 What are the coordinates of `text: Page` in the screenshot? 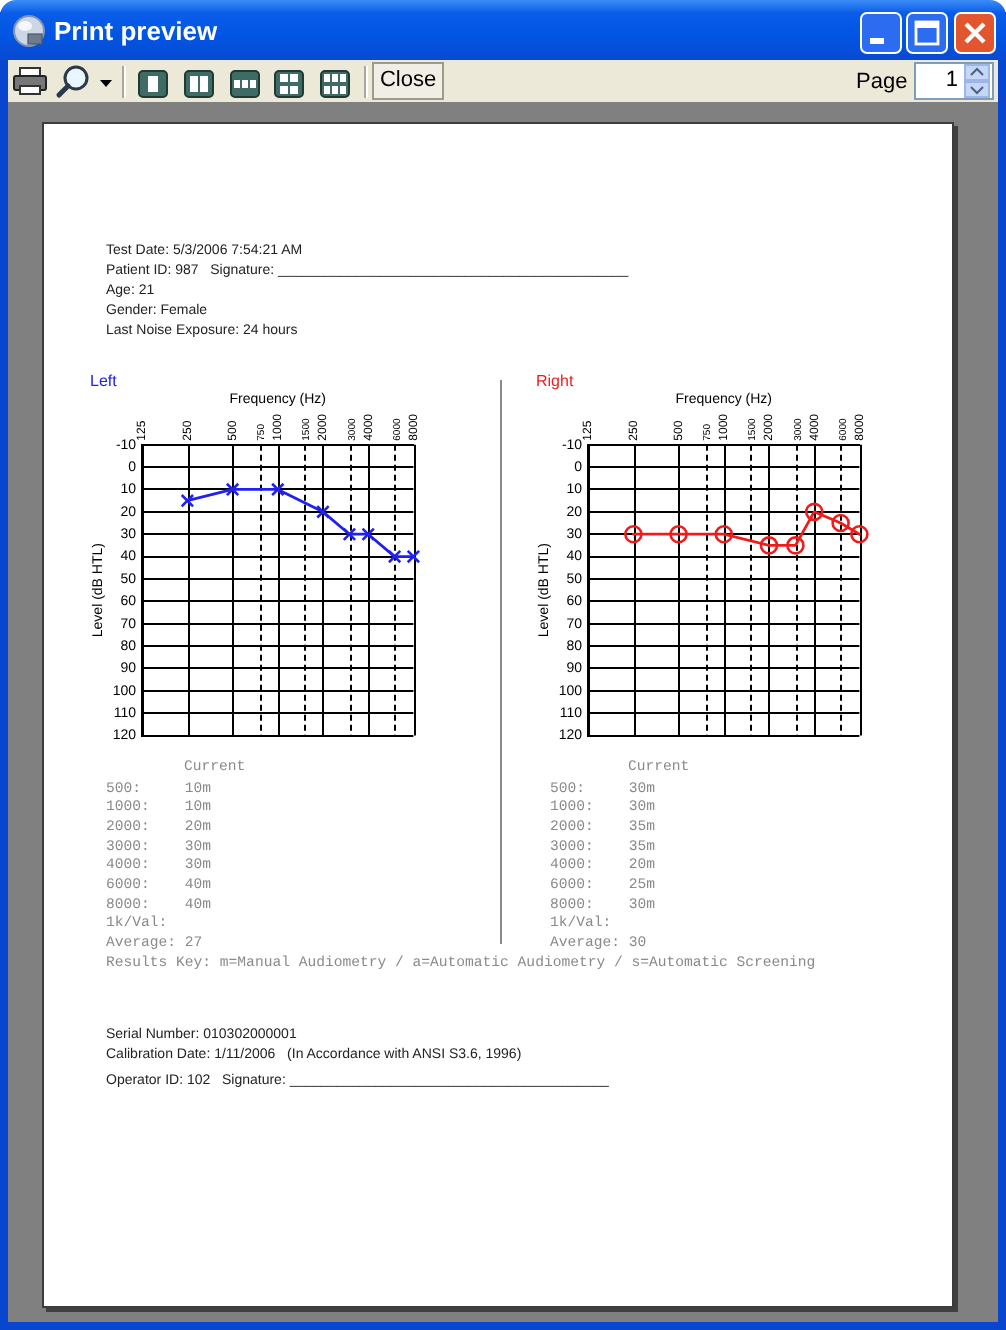 It's located at (882, 82).